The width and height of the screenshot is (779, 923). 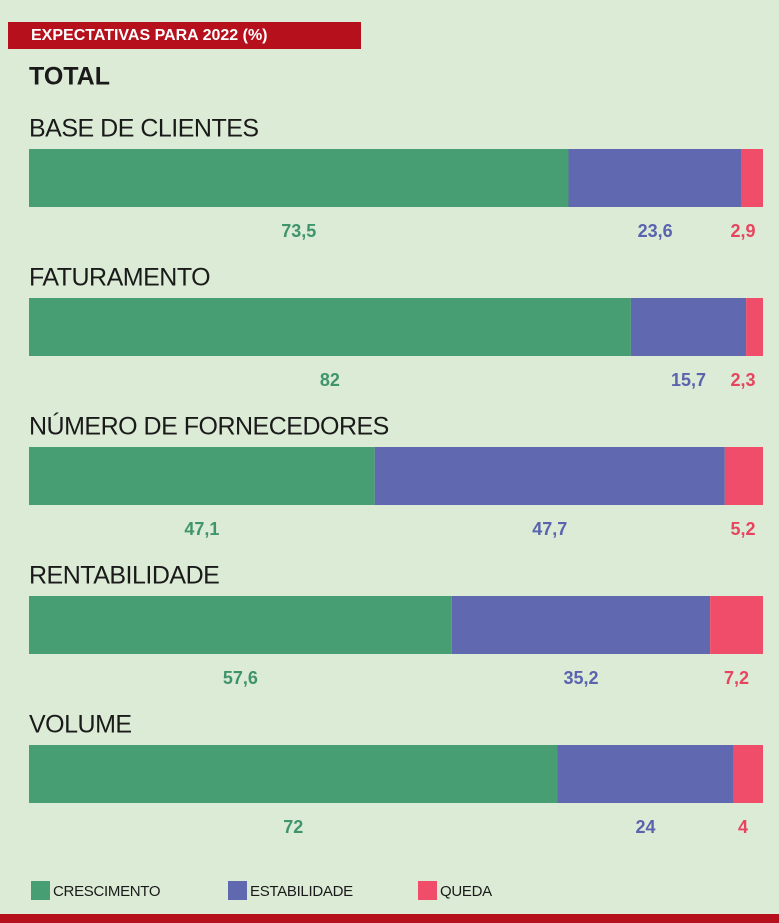 What do you see at coordinates (466, 891) in the screenshot?
I see `legend-label: QUEDA` at bounding box center [466, 891].